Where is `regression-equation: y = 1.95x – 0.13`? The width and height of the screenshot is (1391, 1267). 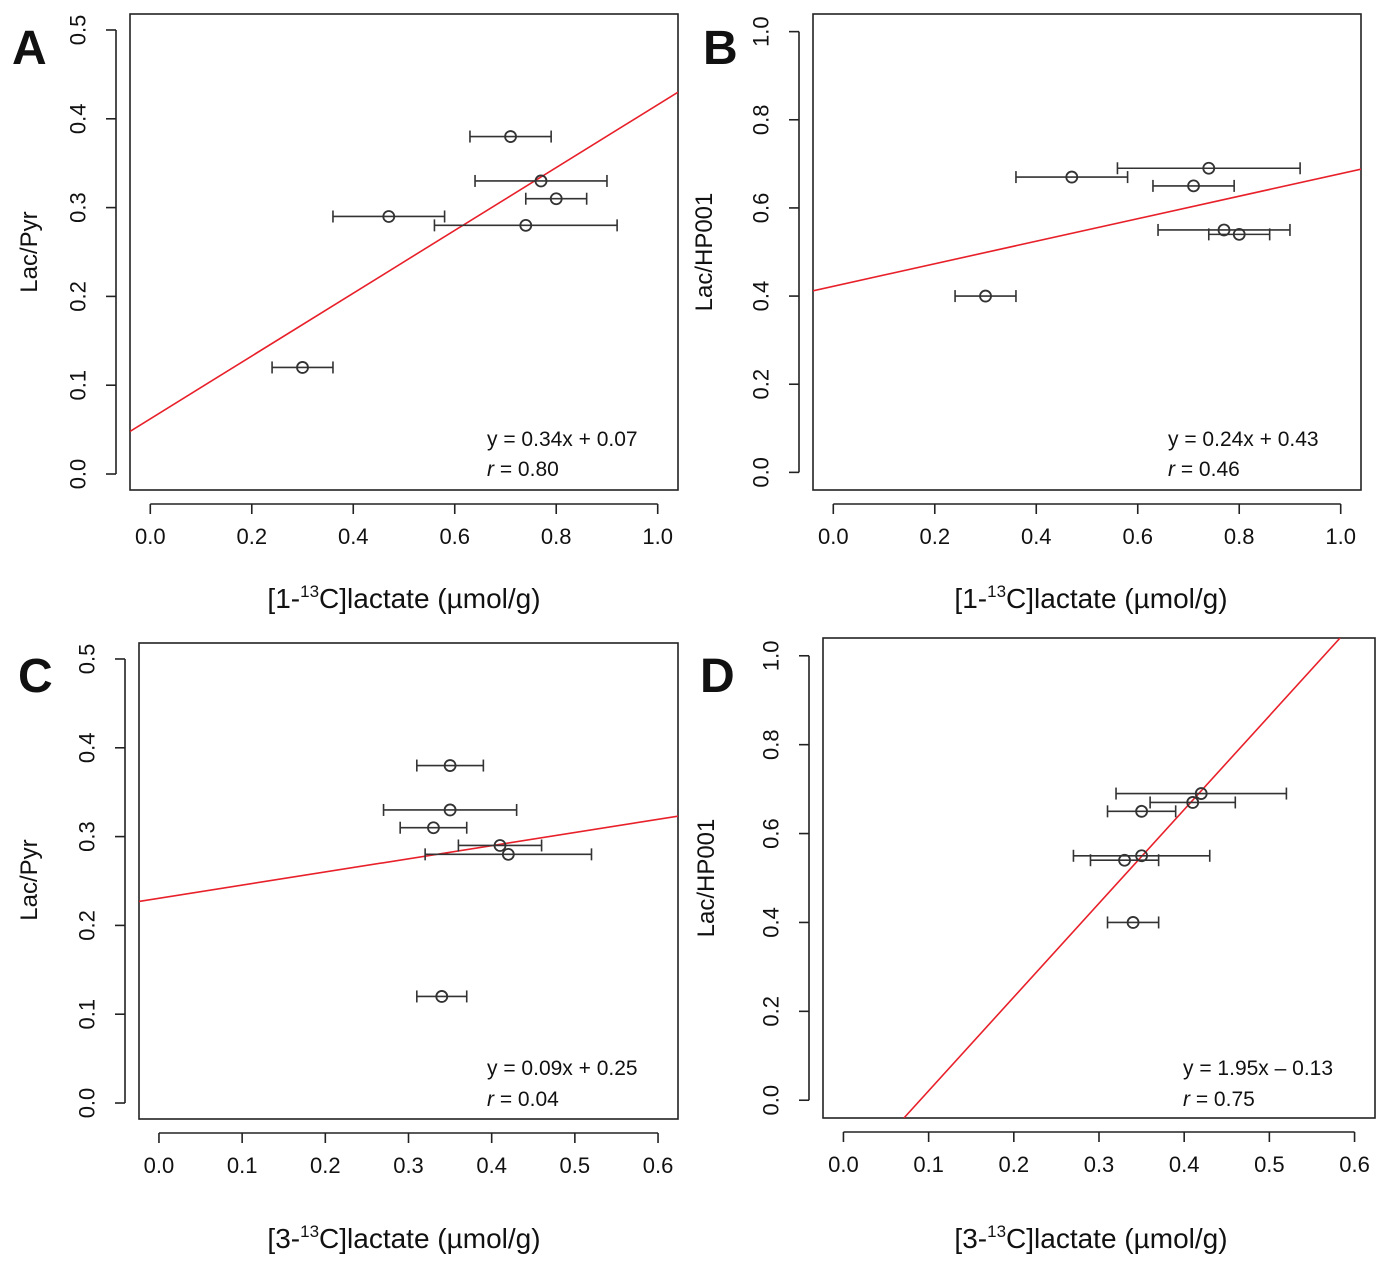 regression-equation: y = 1.95x – 0.13 is located at coordinates (1258, 1068).